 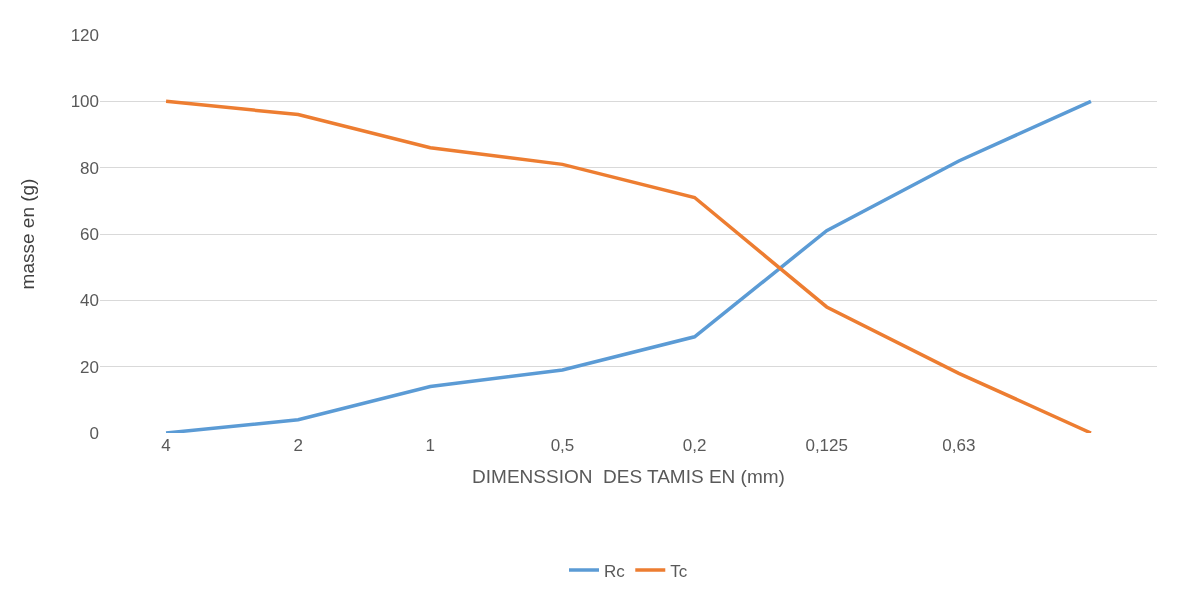 What do you see at coordinates (826, 445) in the screenshot?
I see `x-tick-label: 0,125` at bounding box center [826, 445].